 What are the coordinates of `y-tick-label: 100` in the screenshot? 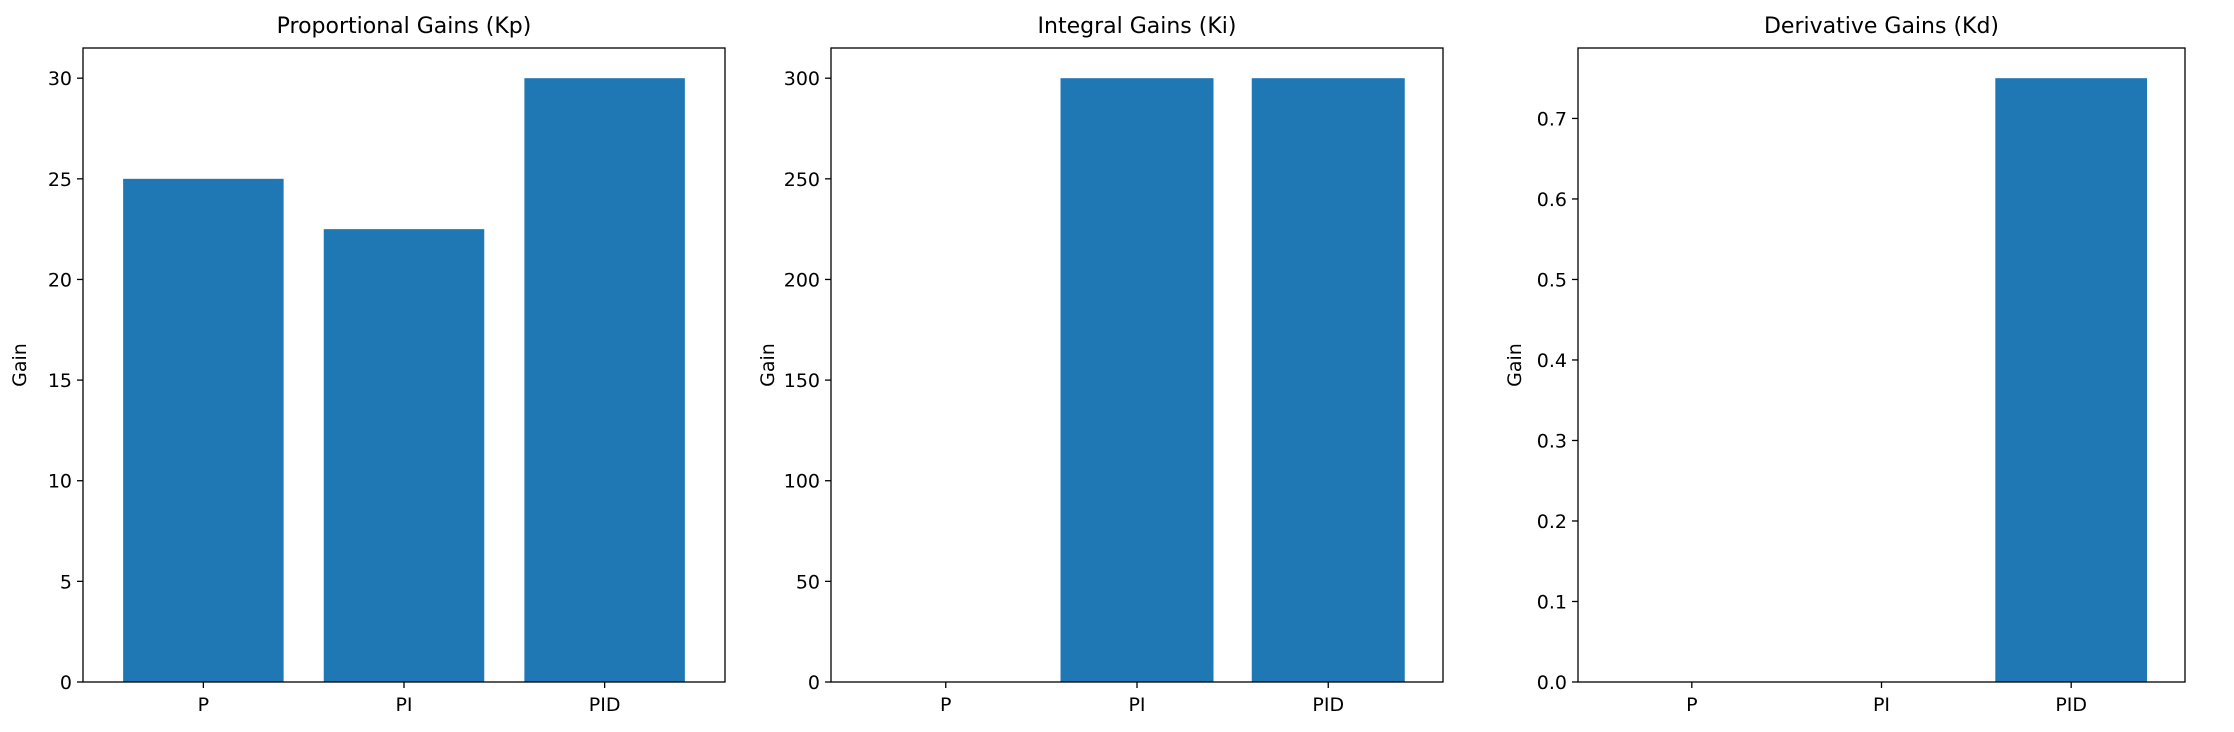 It's located at (802, 482).